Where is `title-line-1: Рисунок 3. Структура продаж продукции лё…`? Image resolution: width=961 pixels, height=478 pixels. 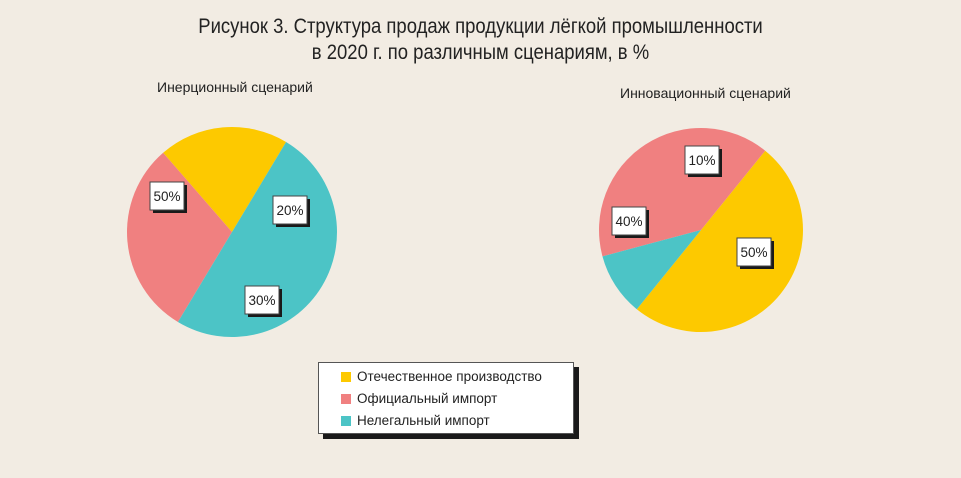
title-line-1: Рисунок 3. Структура продаж продукции лё… is located at coordinates (480, 26).